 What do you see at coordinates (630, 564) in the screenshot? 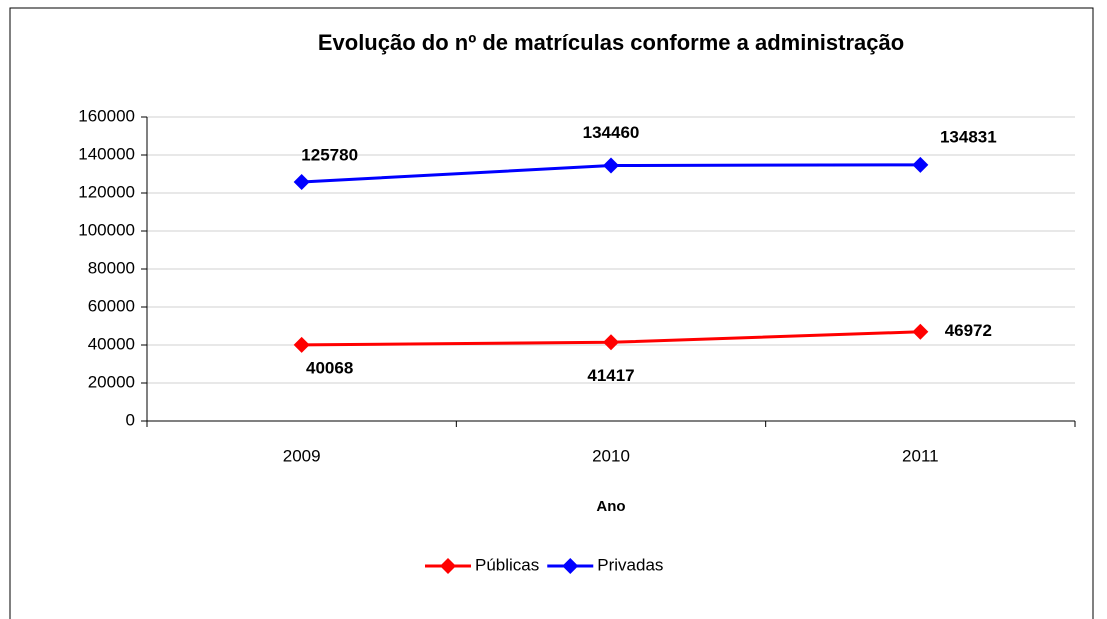
I see `legend-label: Privadas` at bounding box center [630, 564].